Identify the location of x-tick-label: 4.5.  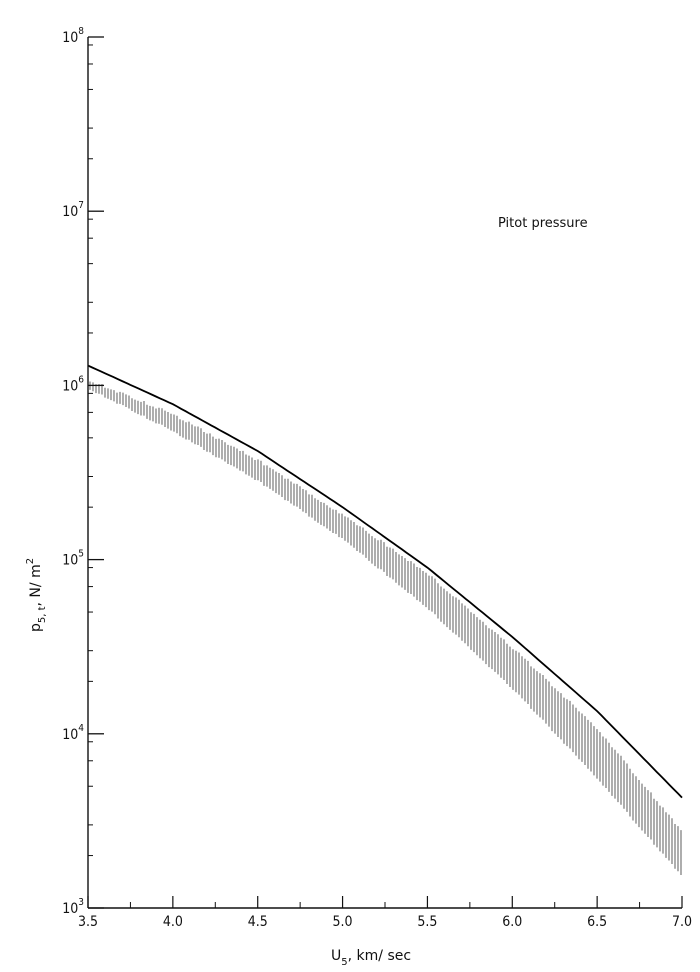
(258, 922).